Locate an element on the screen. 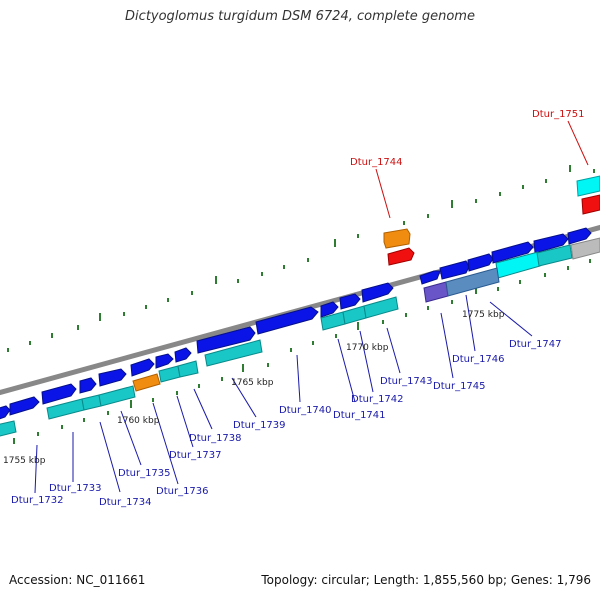 The height and width of the screenshot is (600, 600). feature-gray-box is located at coordinates (585, 248).